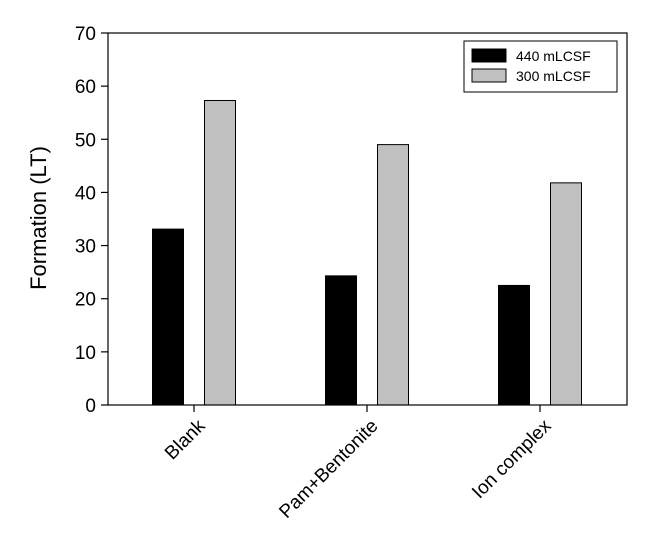 This screenshot has height=559, width=650. Describe the element at coordinates (512, 459) in the screenshot. I see `x-category-label: Ion complex` at that location.